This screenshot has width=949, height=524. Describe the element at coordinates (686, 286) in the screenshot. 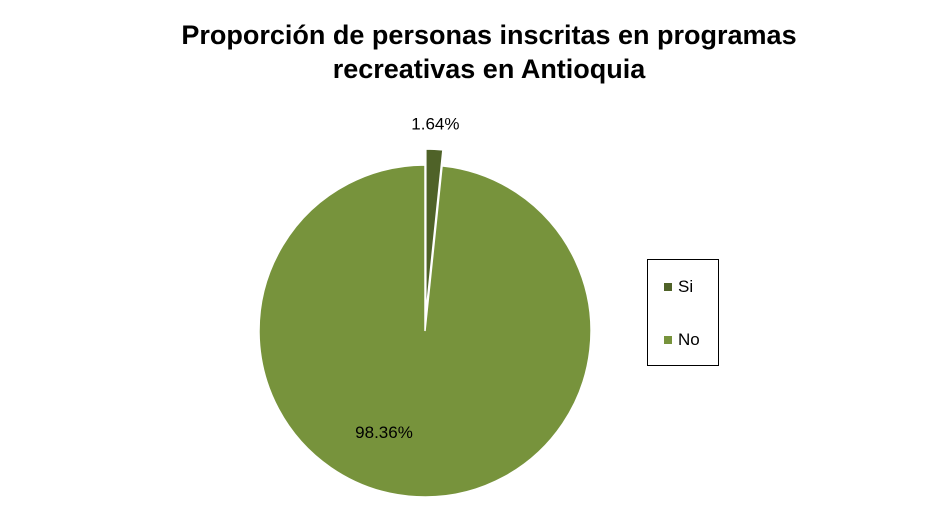

I see `legend-label-si: Si` at that location.